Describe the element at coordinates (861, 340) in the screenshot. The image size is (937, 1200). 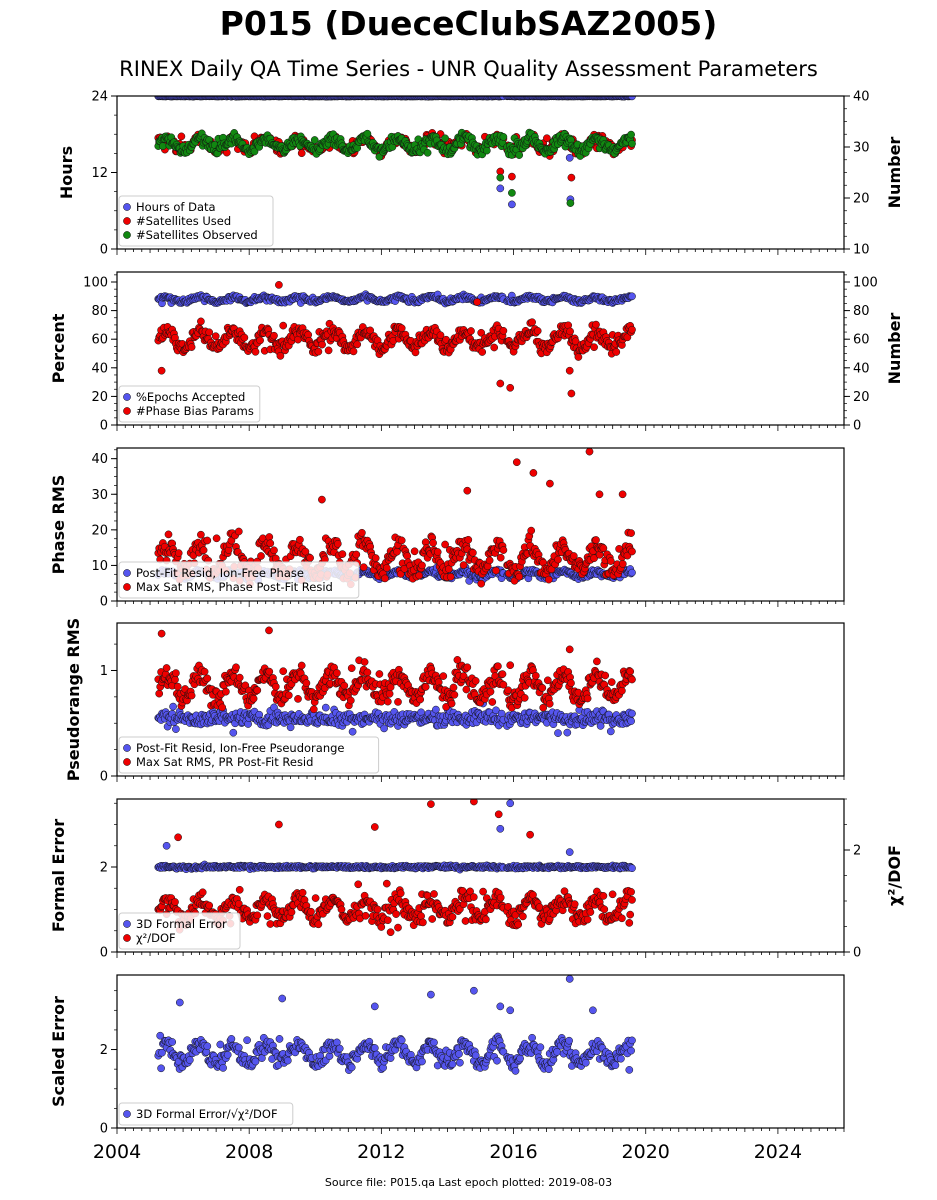
I see `right-tick-label: 60` at that location.